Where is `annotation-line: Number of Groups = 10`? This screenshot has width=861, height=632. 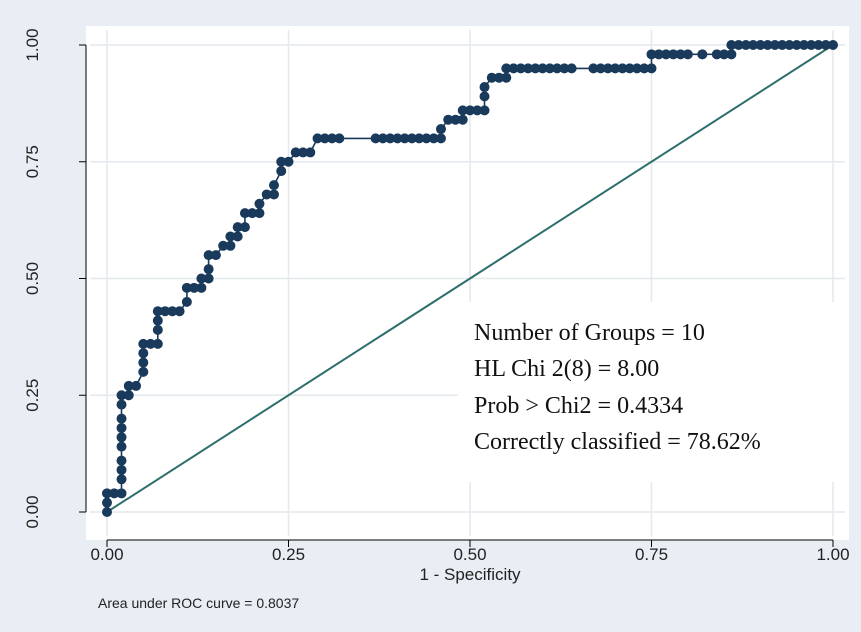 annotation-line: Number of Groups = 10 is located at coordinates (589, 333).